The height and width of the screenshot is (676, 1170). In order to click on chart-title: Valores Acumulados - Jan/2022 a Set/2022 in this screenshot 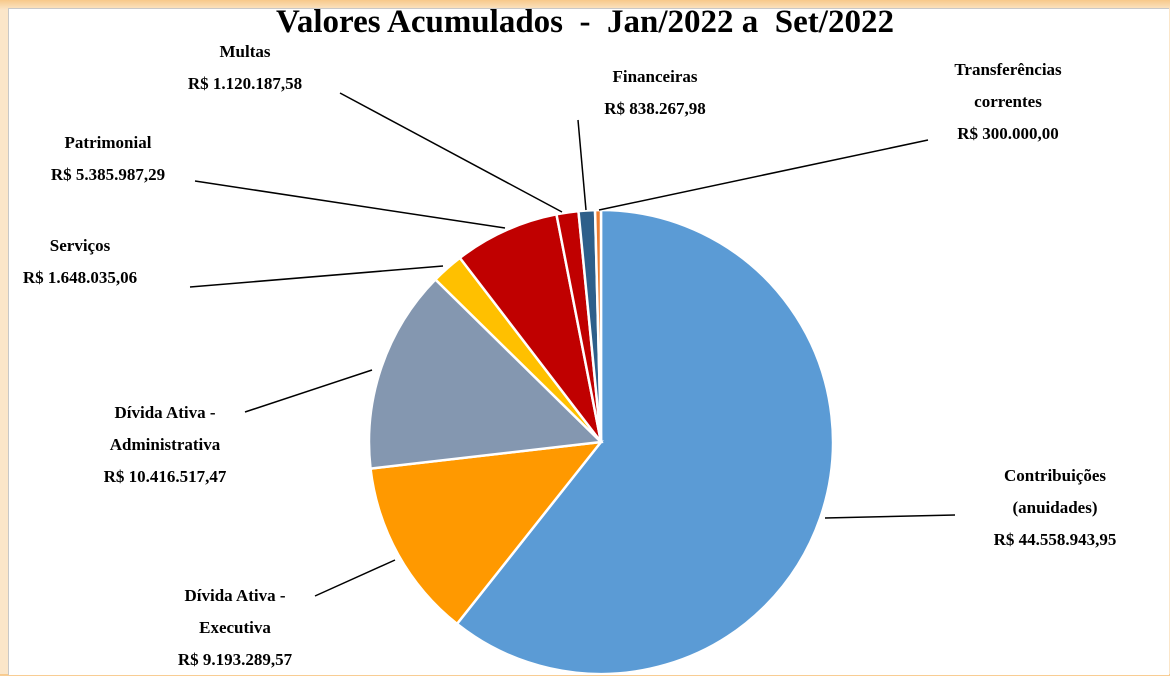, I will do `click(585, 22)`.